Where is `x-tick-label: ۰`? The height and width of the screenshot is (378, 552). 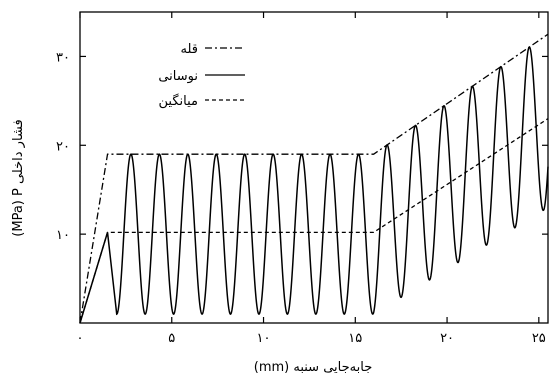
x-tick-label: ۰ is located at coordinates (80, 338).